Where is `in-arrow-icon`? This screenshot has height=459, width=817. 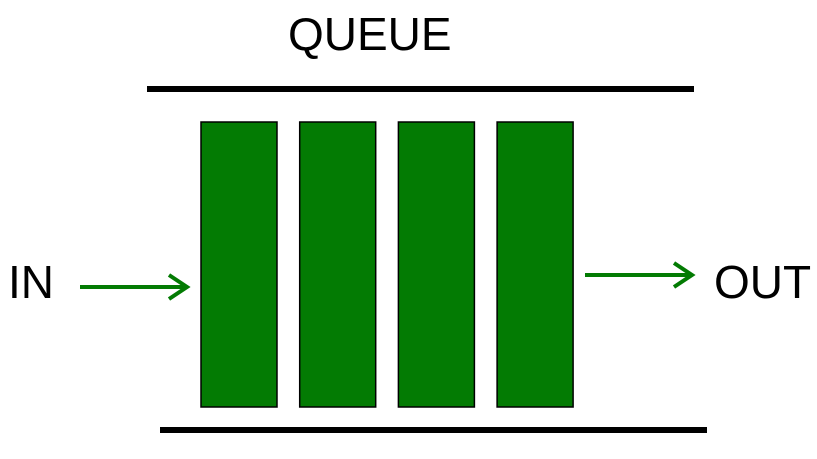
in-arrow-icon is located at coordinates (135, 287).